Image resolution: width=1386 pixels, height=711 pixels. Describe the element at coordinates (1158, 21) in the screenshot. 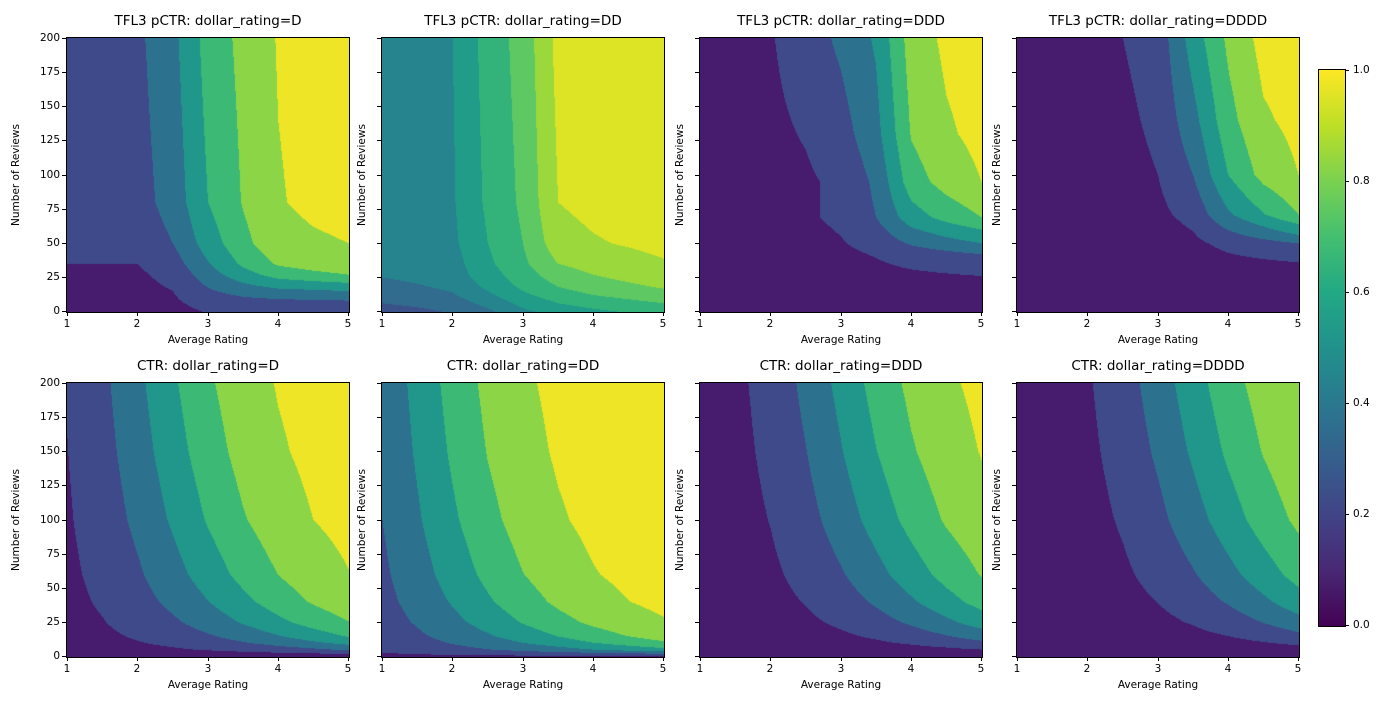

I see `panel-title: TFL3 pCTR: dollar_rating=DDDD` at that location.